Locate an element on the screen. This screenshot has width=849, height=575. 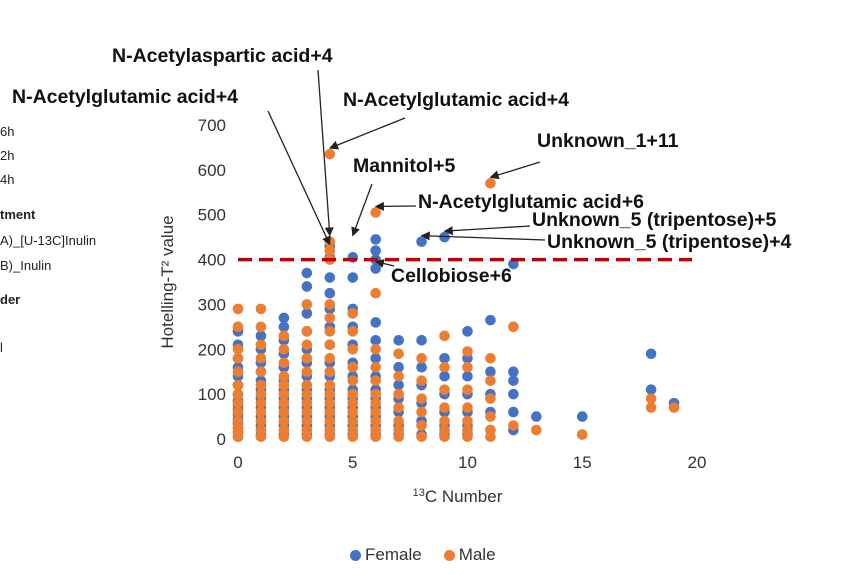
y-tick-label: 700 is located at coordinates (212, 125).